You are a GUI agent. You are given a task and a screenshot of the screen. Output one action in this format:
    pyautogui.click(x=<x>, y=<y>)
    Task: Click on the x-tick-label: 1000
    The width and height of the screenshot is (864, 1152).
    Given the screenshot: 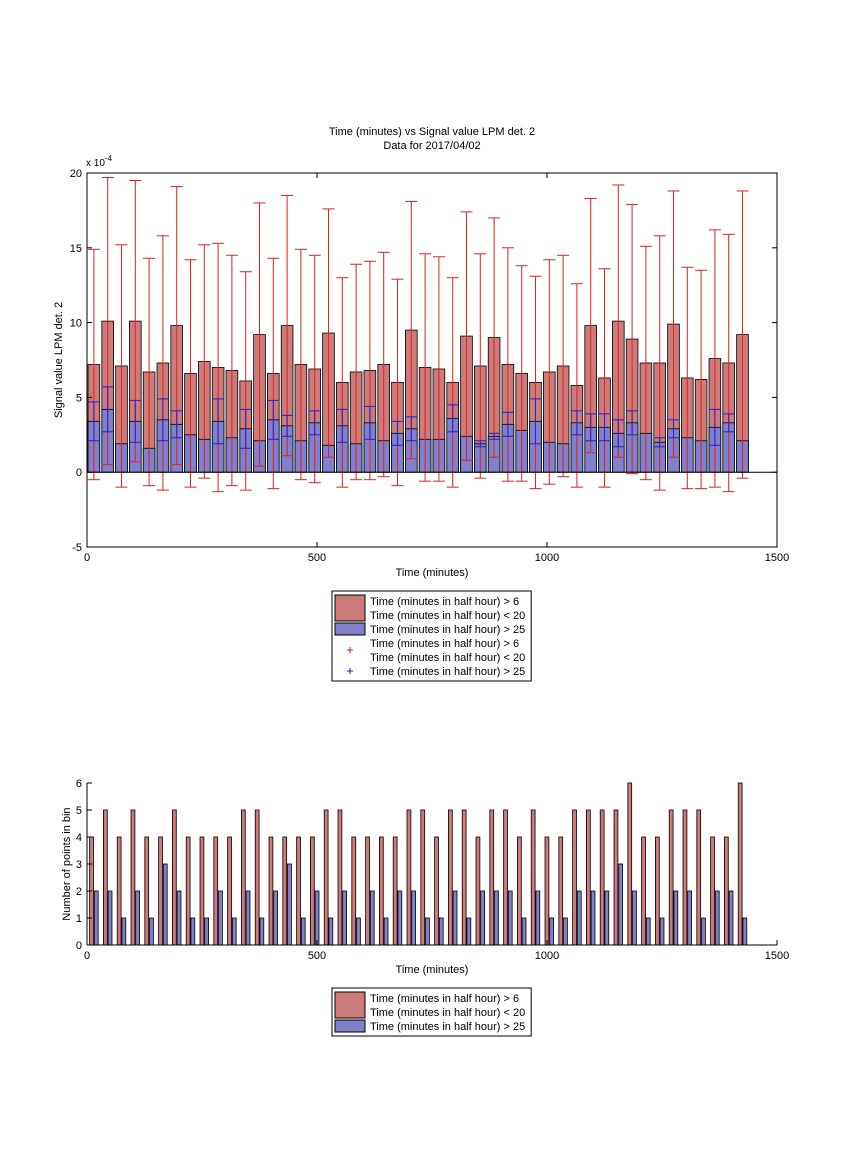 What is the action you would take?
    pyautogui.click(x=547, y=956)
    